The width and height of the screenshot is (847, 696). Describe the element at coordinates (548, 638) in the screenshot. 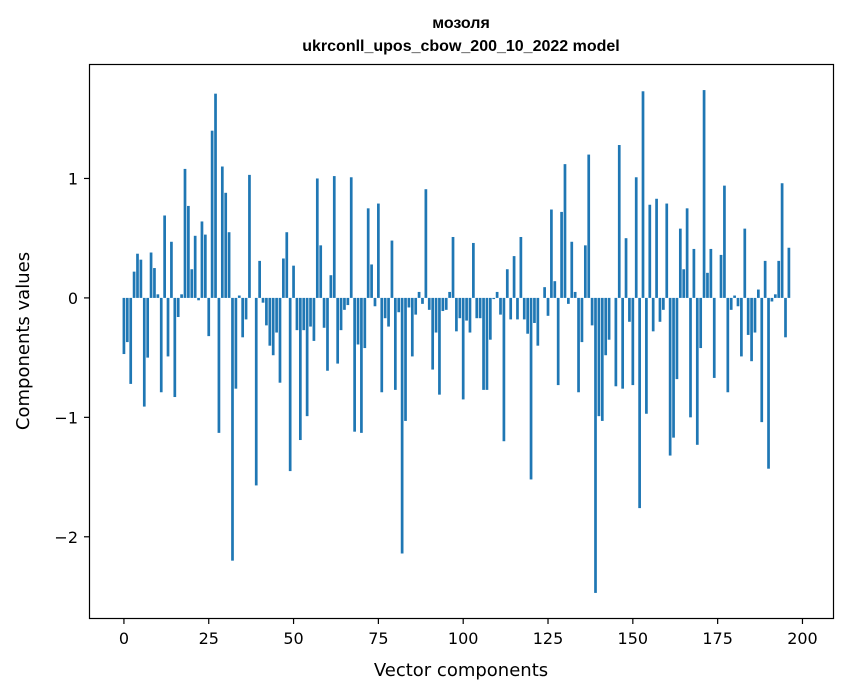

I see `x-tick-label: 125` at that location.